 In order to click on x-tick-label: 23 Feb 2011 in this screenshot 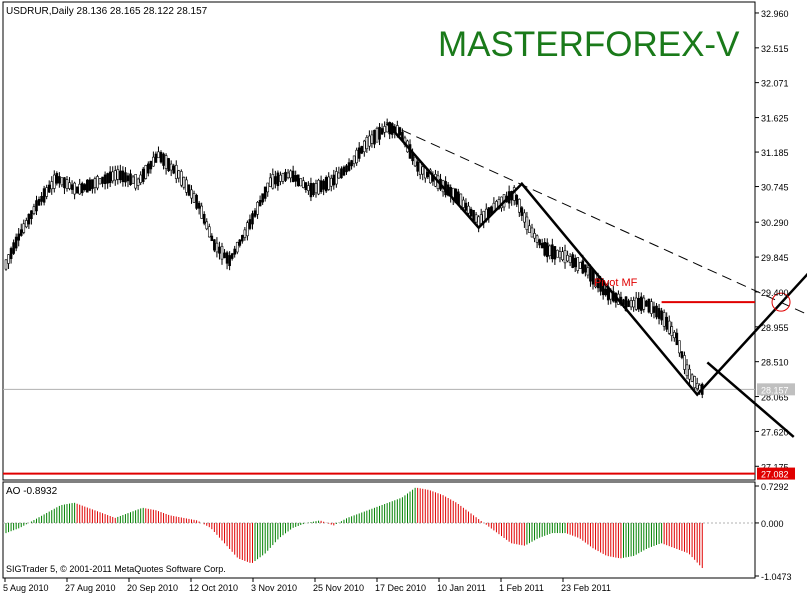, I will do `click(586, 588)`.